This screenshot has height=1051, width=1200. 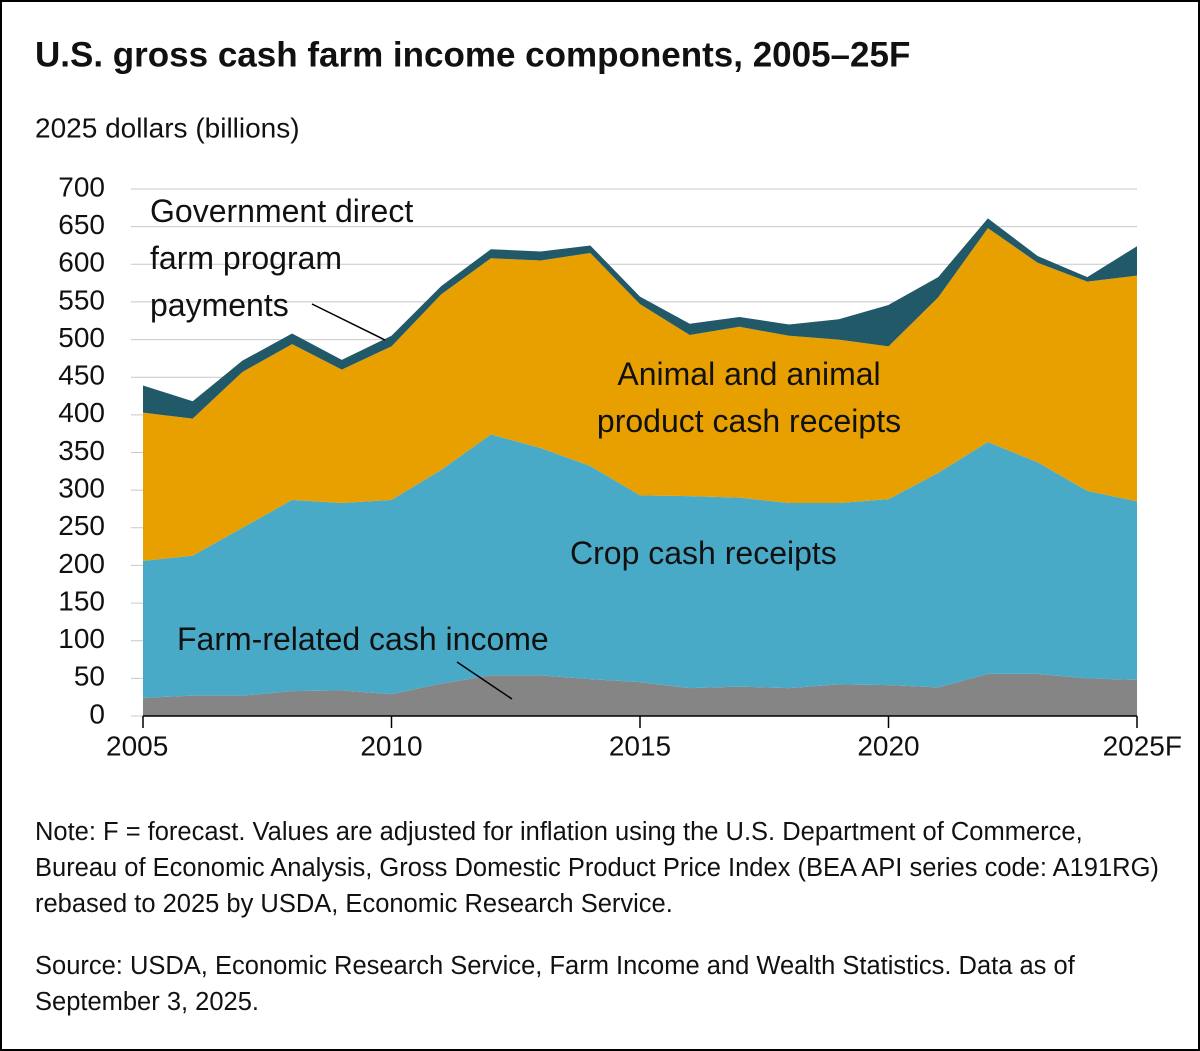 I want to click on y-tick-label: 450, so click(x=81, y=375).